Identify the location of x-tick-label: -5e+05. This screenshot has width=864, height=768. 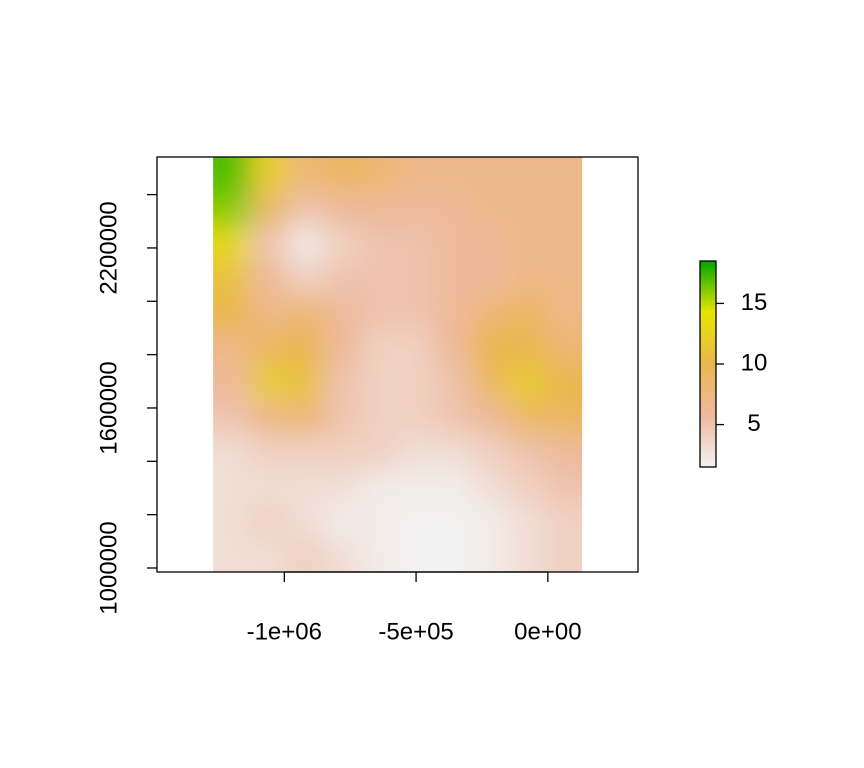
(415, 631).